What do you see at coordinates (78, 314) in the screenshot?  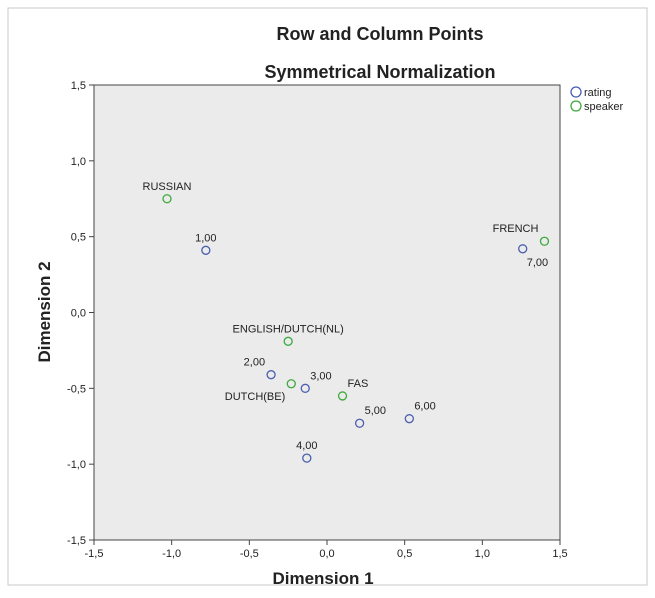 I see `y-tick-label: 0,0` at bounding box center [78, 314].